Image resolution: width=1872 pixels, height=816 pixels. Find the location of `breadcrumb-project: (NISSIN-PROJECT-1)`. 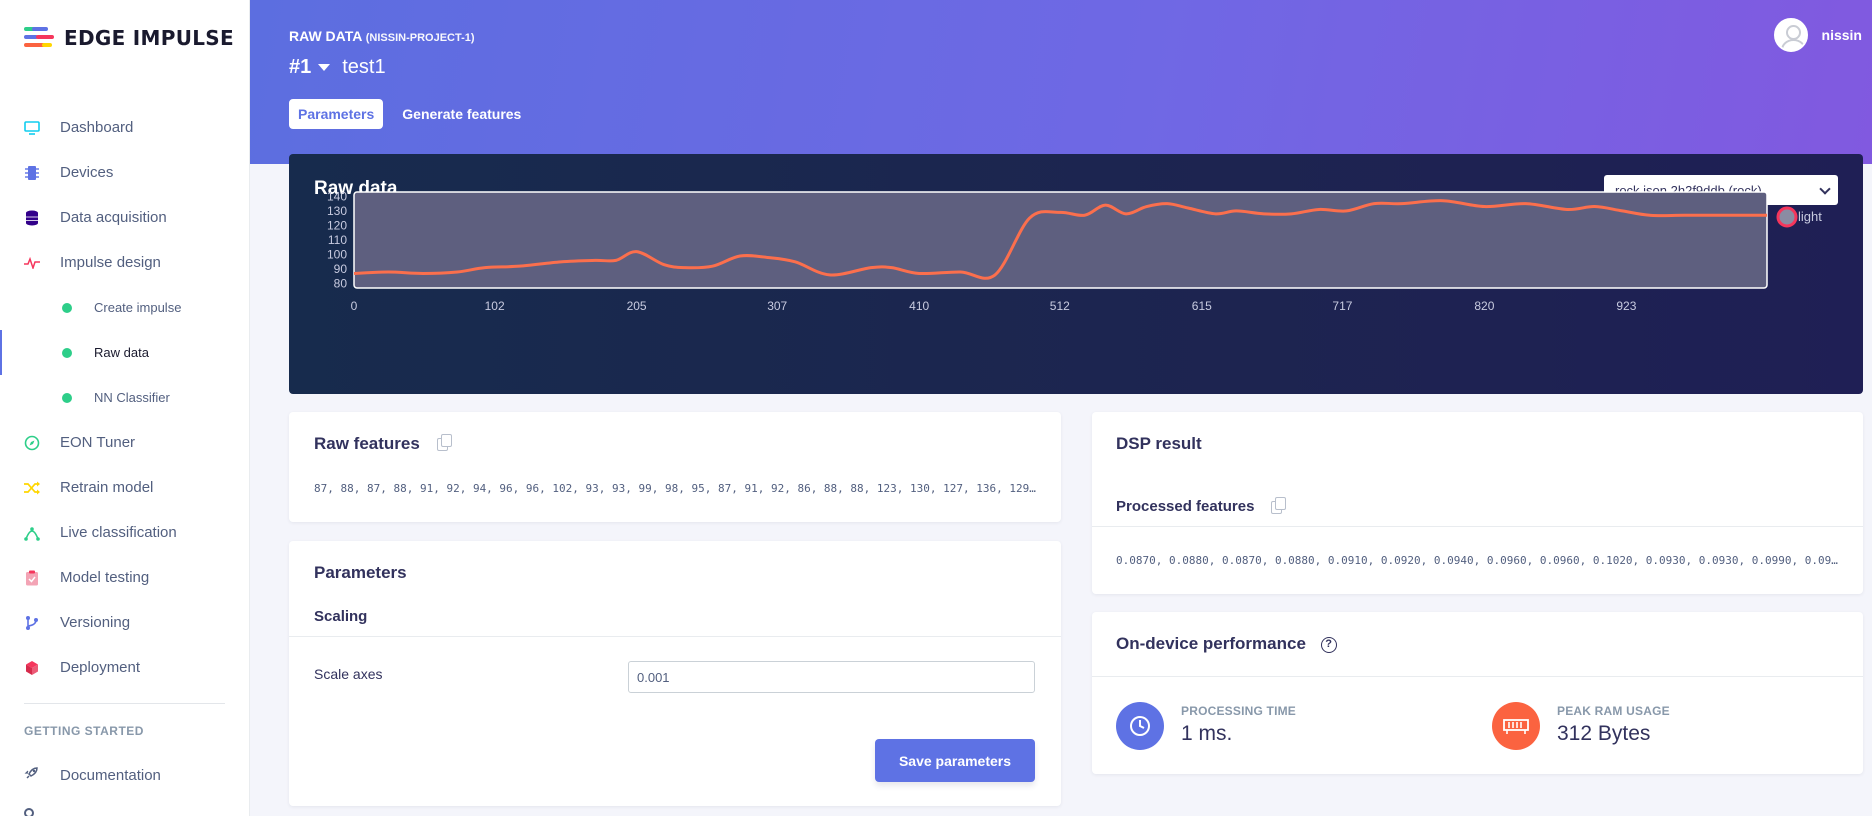

breadcrumb-project: (NISSIN-PROJECT-1) is located at coordinates (420, 38).